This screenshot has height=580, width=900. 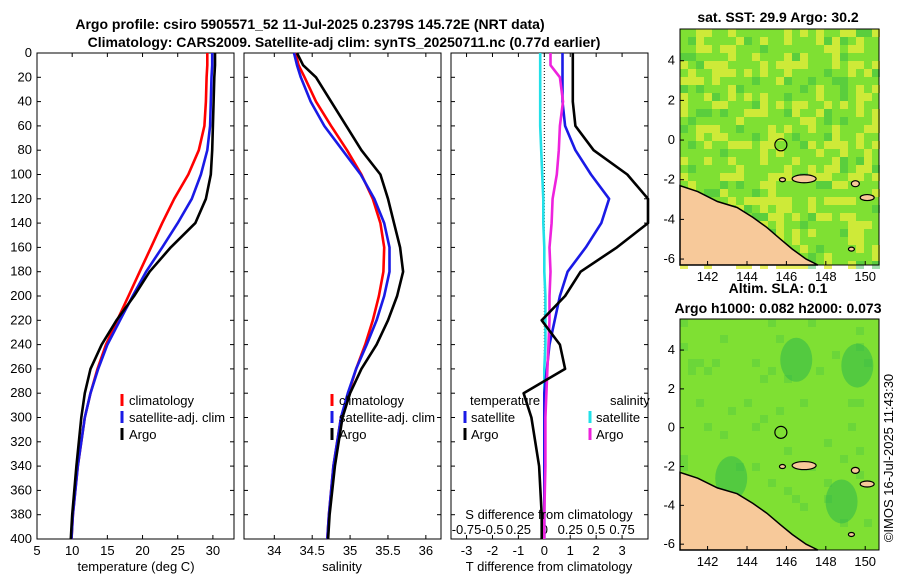 I want to click on map-lon-label: 150, so click(x=865, y=561).